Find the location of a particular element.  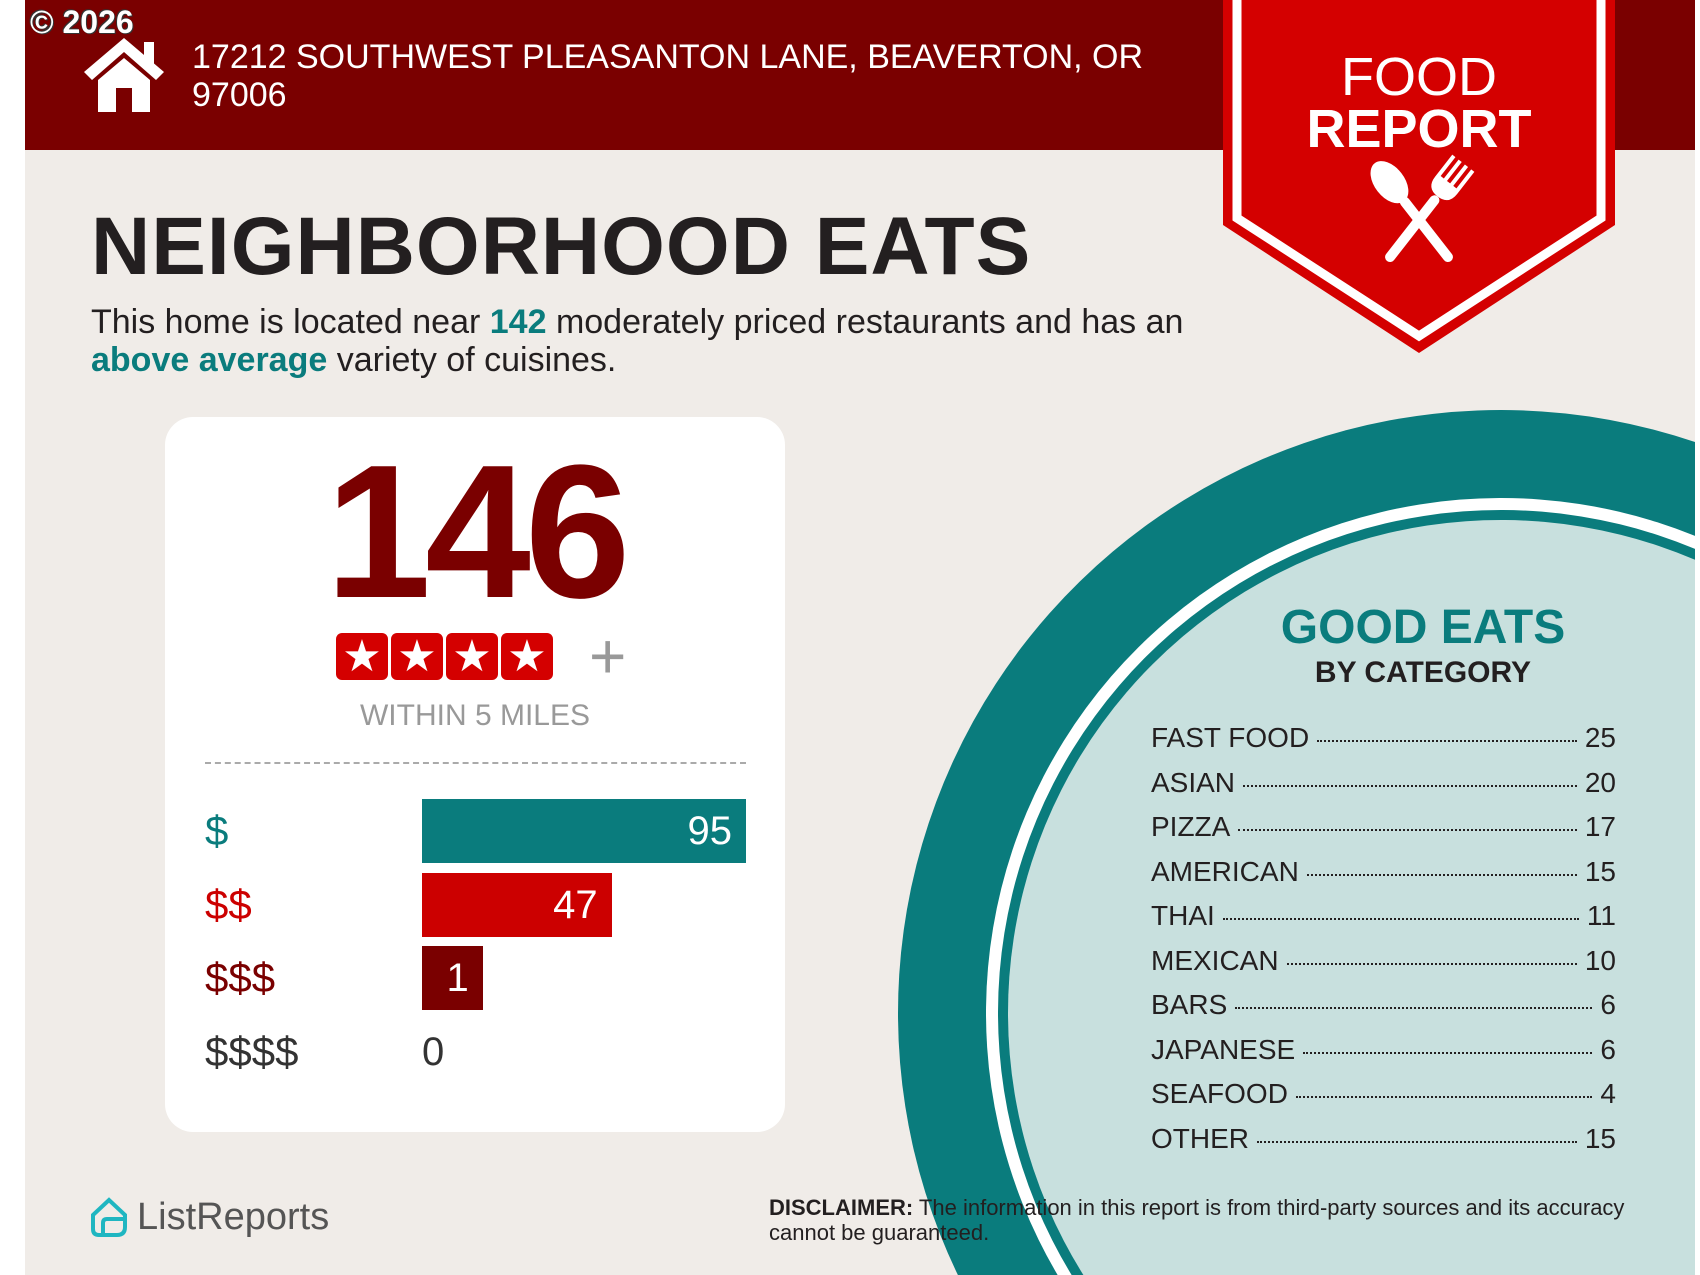

copyright: © 2026 is located at coordinates (82, 22).